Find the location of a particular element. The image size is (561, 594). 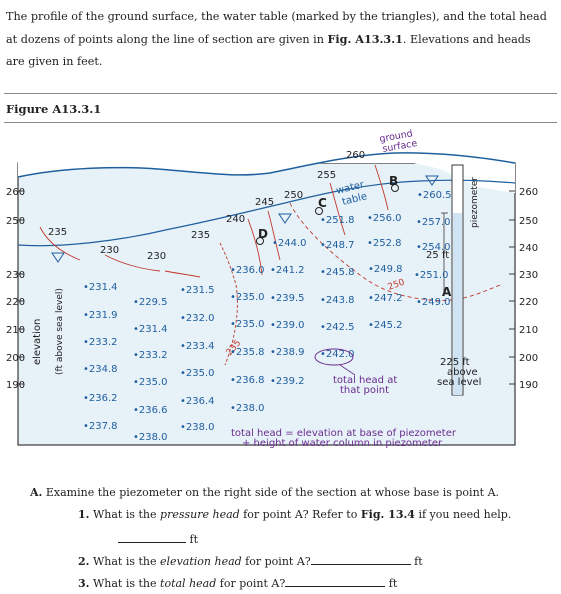

head-value: •237.8 is located at coordinates (100, 426).